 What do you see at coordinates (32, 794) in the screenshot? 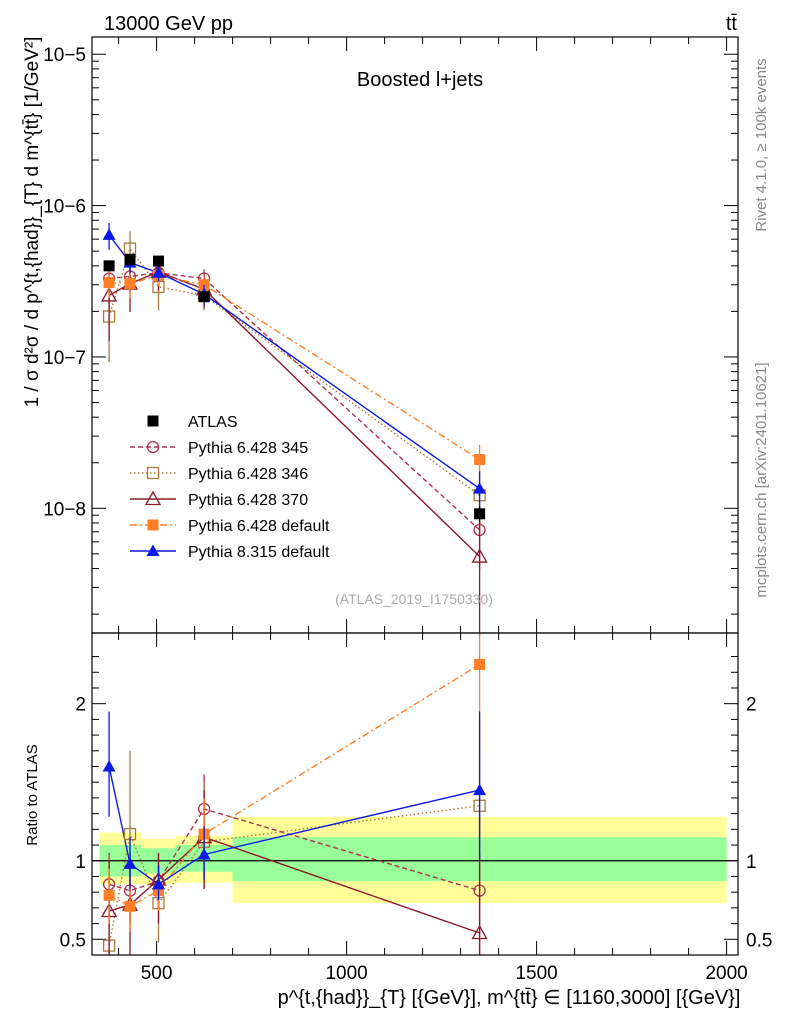
I see `ratio-y-axis-label: Ratio to ATLAS` at bounding box center [32, 794].